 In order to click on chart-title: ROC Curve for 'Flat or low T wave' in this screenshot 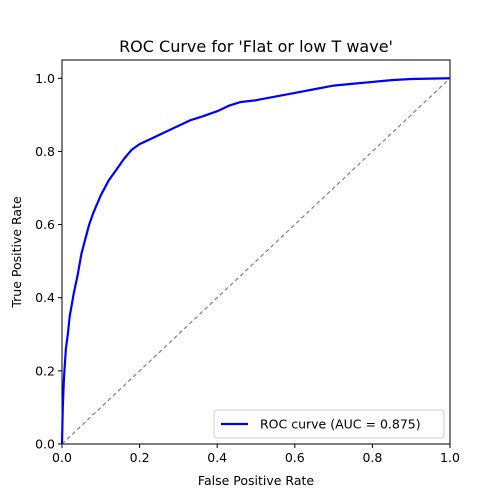, I will do `click(256, 46)`.